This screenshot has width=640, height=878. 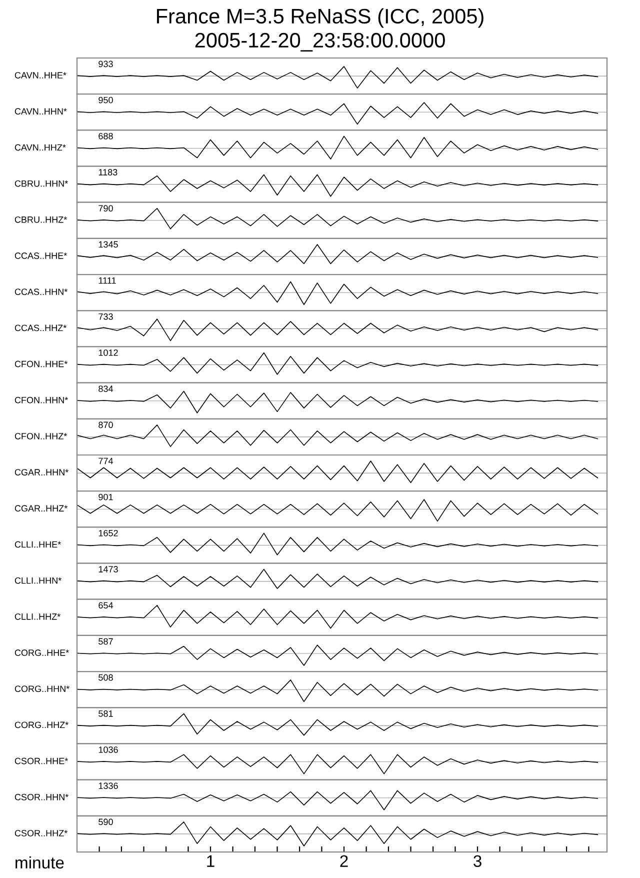 I want to click on annotation: 933, so click(x=105, y=64).